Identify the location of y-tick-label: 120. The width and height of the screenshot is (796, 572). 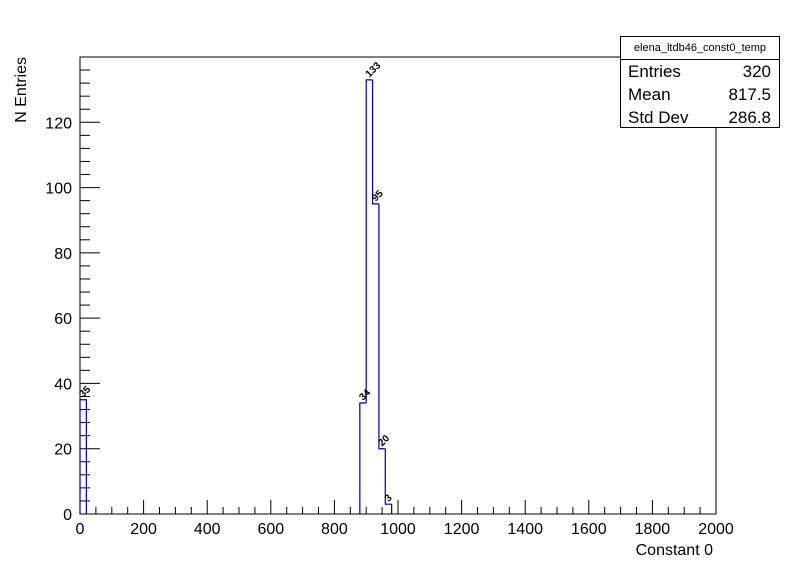
(58, 123).